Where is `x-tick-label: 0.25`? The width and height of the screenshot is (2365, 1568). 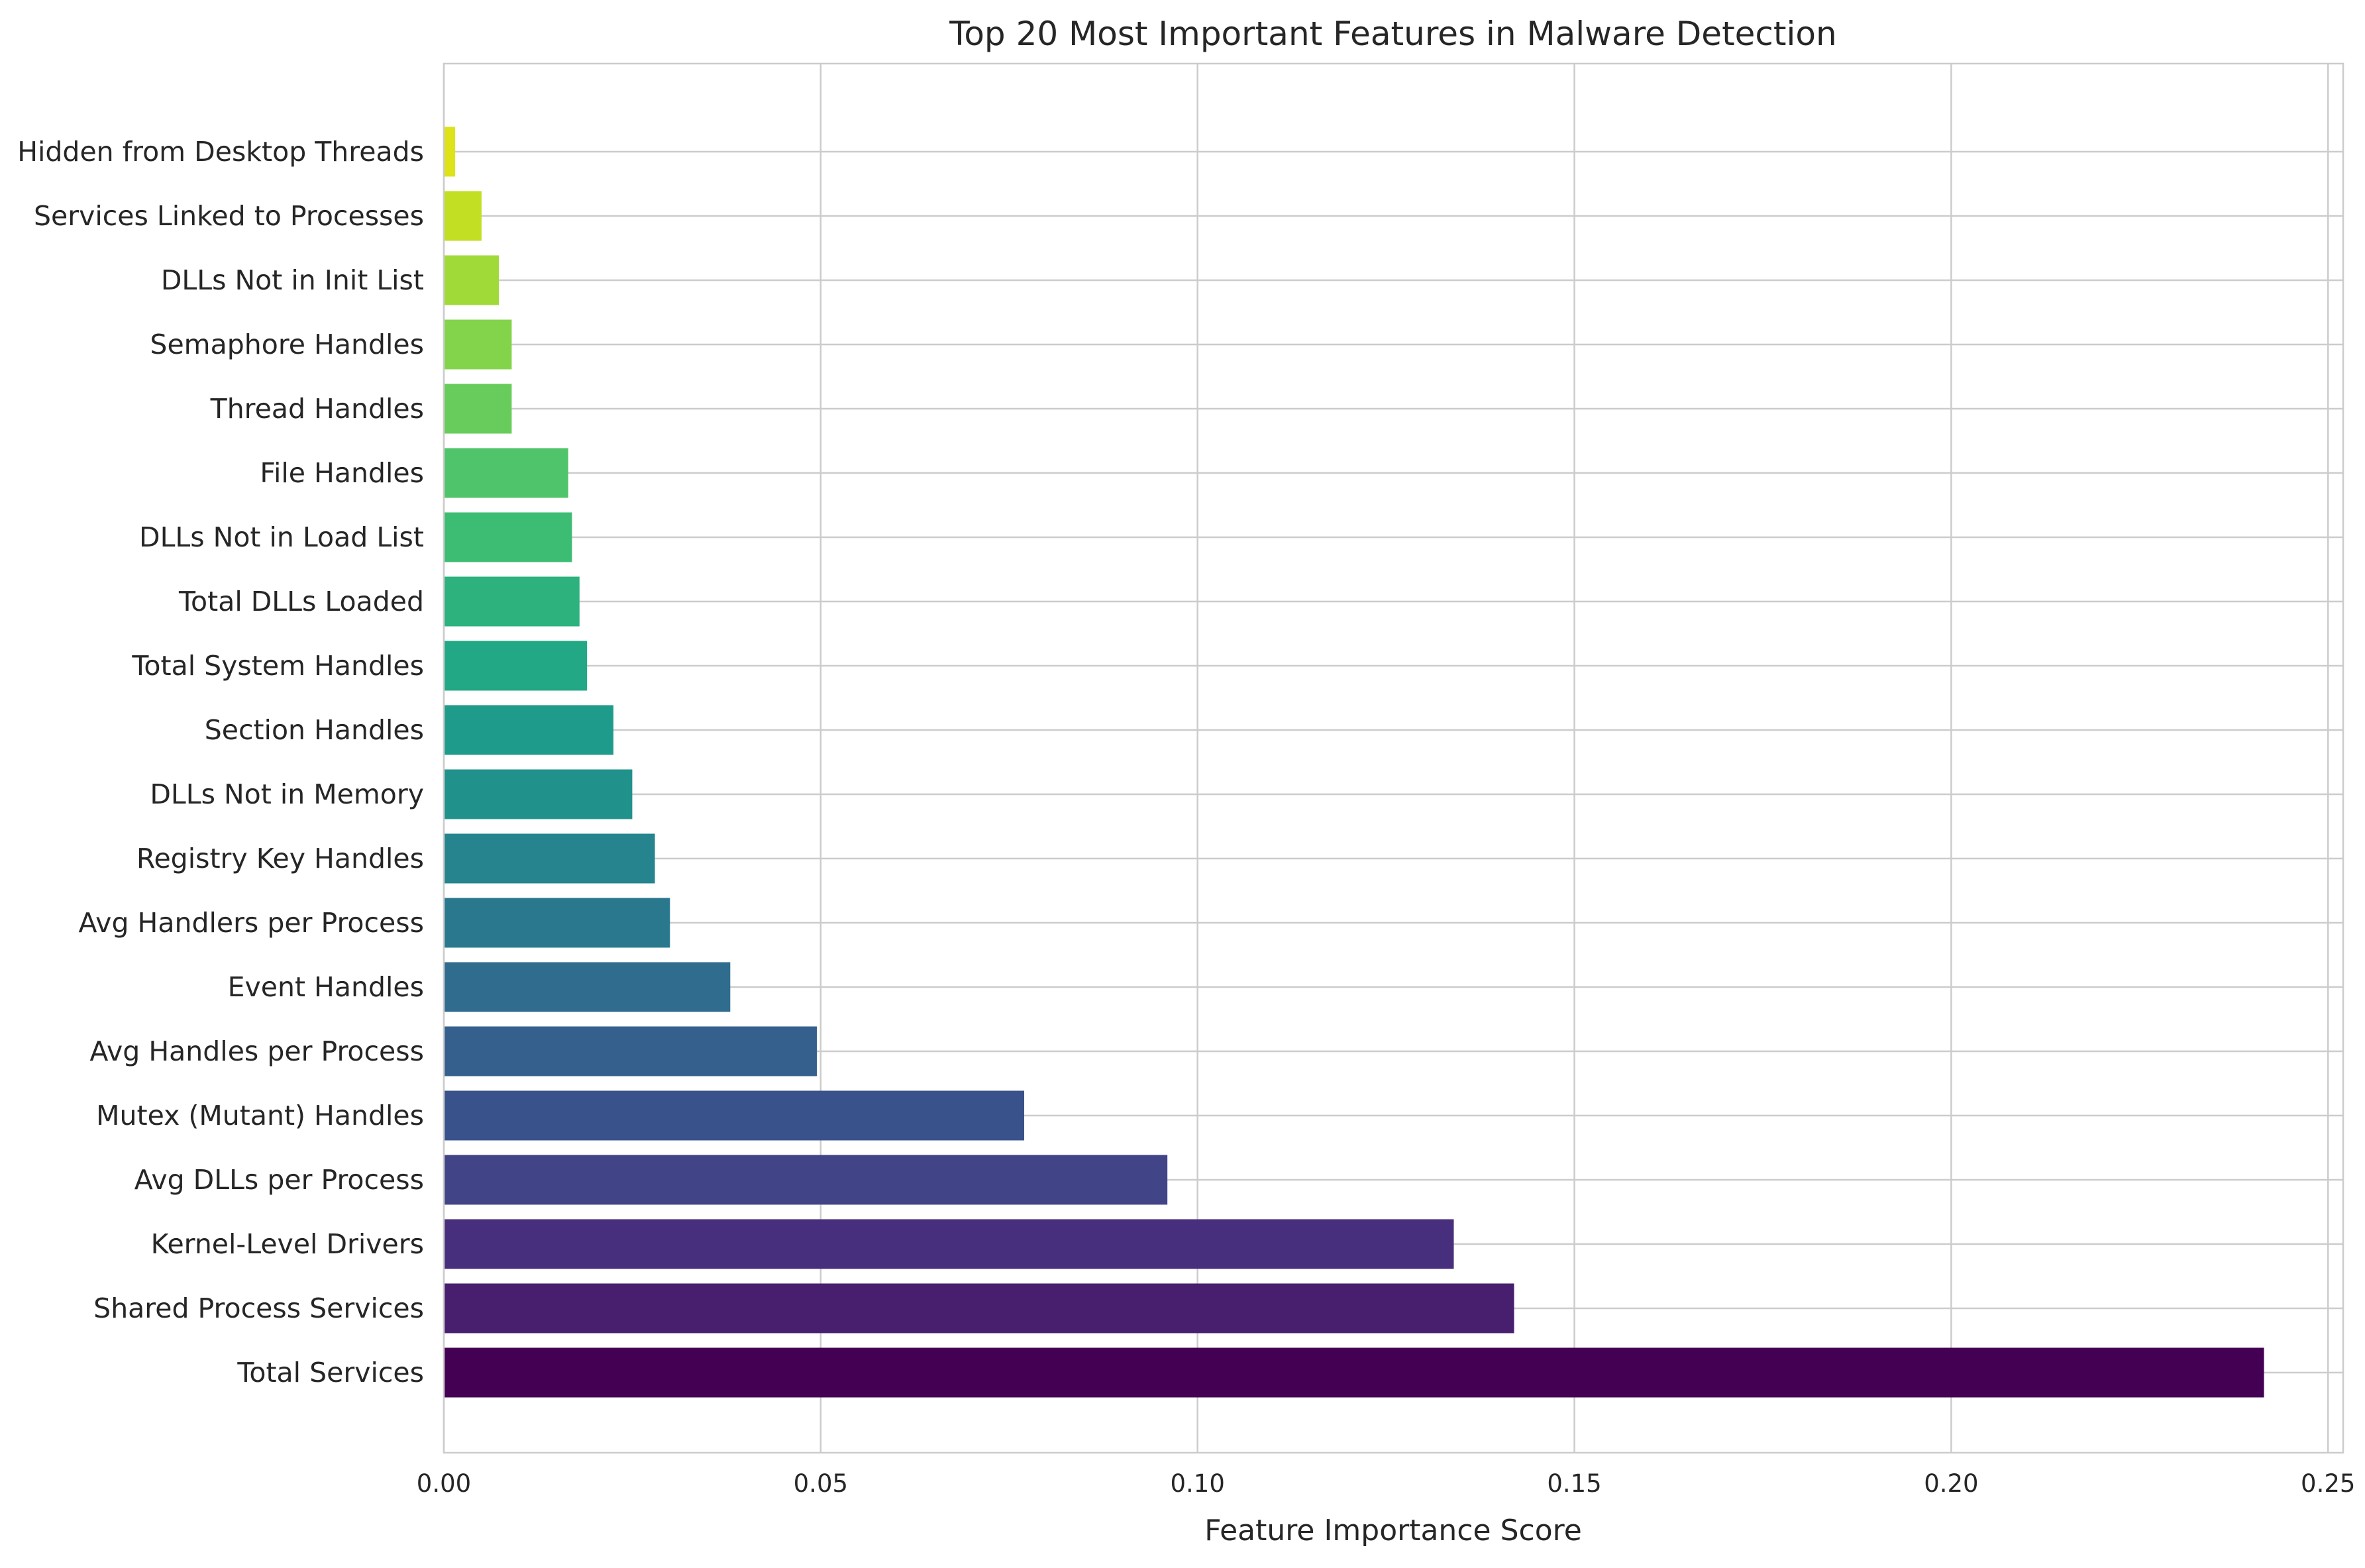
x-tick-label: 0.25 is located at coordinates (2328, 1483).